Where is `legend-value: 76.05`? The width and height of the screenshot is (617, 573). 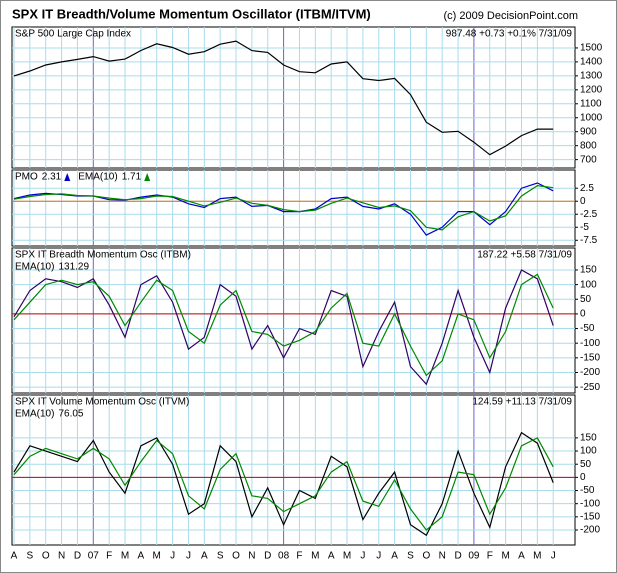
legend-value: 76.05 is located at coordinates (70, 414).